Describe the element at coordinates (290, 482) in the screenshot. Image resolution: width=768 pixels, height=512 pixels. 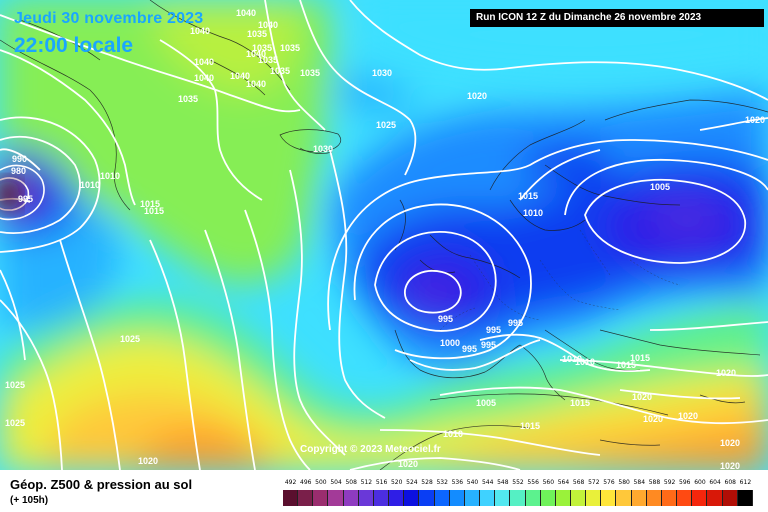
I see `scale-label: 492` at that location.